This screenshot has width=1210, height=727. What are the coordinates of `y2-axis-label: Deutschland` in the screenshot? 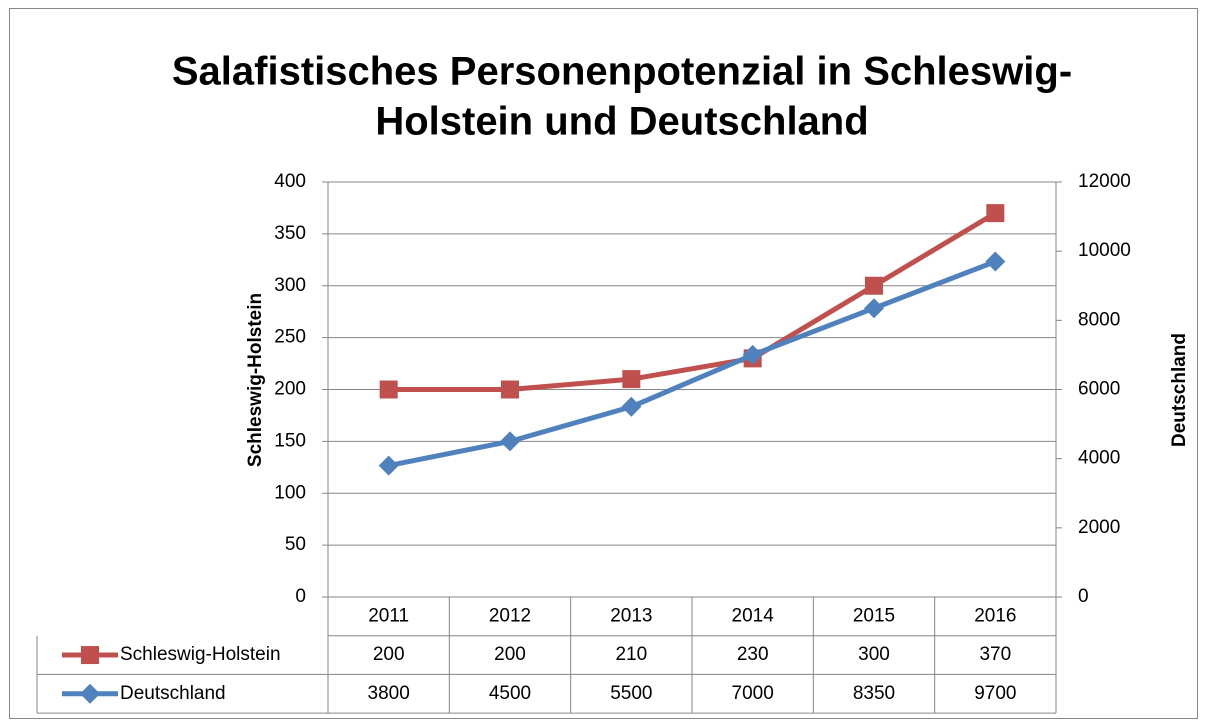 It's located at (1179, 390).